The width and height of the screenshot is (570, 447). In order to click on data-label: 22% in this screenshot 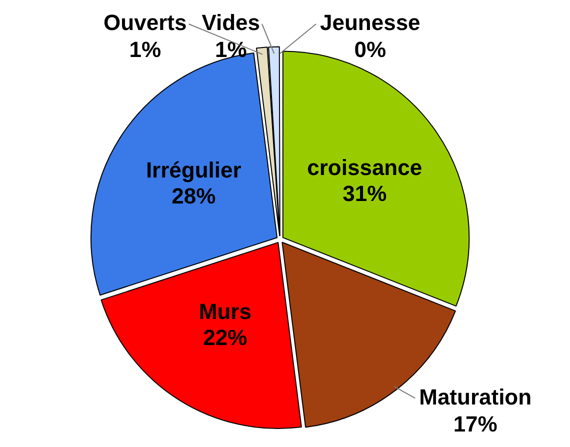, I will do `click(225, 337)`.